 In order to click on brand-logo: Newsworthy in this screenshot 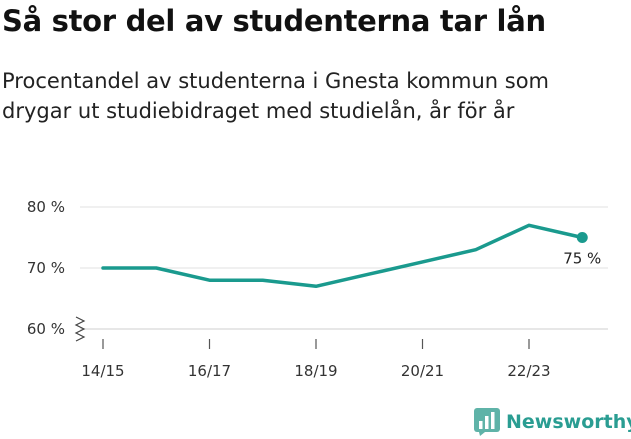, I will do `click(552, 422)`.